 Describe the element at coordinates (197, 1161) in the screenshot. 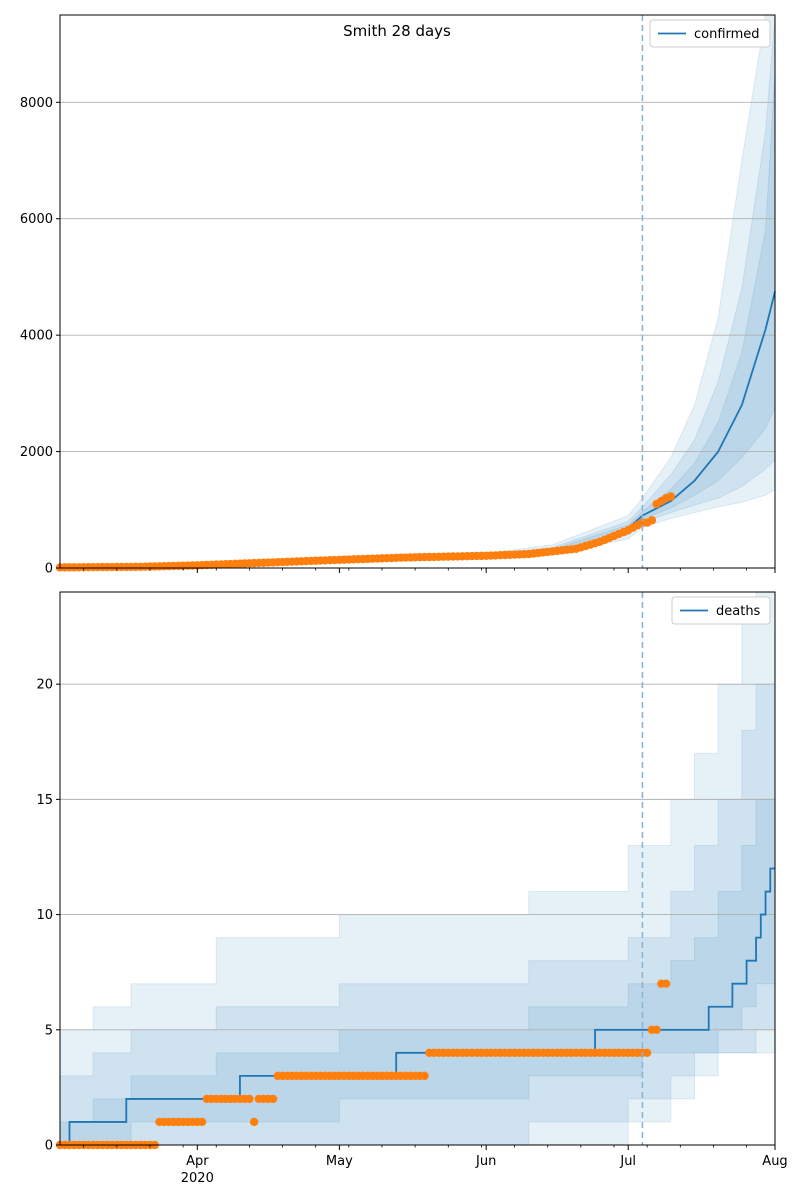

I see `x-tick-label: Apr` at that location.